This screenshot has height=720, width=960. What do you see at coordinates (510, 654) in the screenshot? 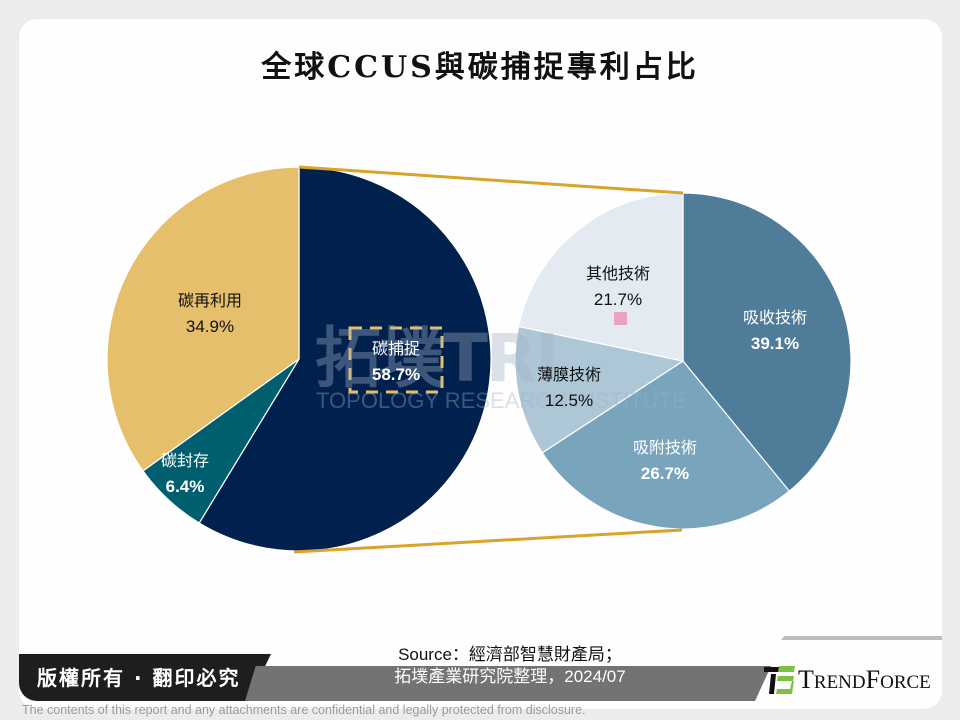
I see `source-line-1: Source：經濟部智慧財產局；` at bounding box center [510, 654].